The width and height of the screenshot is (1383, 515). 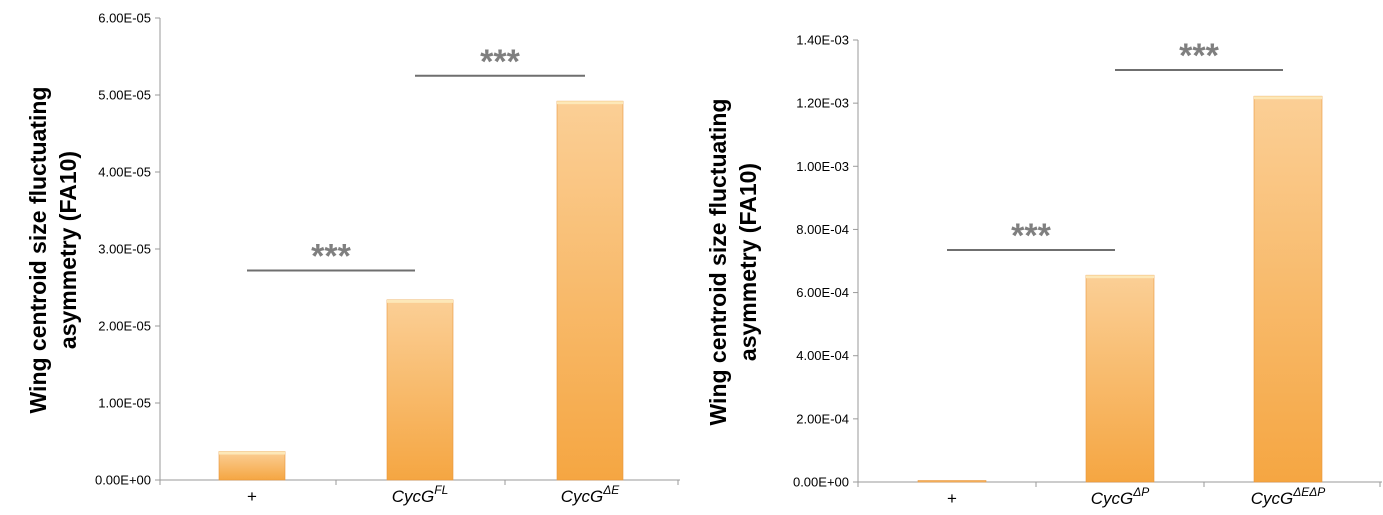 I want to click on x-category-label: CycGFL, so click(x=420, y=494).